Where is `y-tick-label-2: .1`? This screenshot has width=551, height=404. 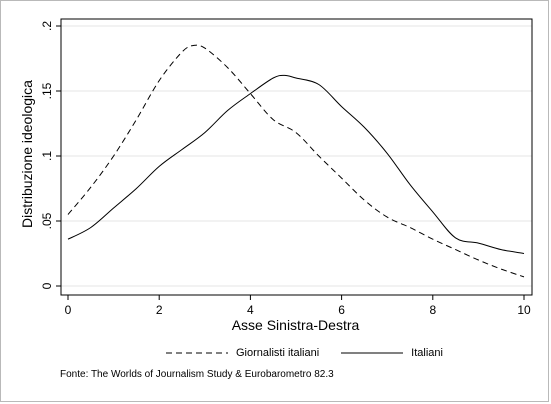 y-tick-label-2: .1 is located at coordinates (47, 156).